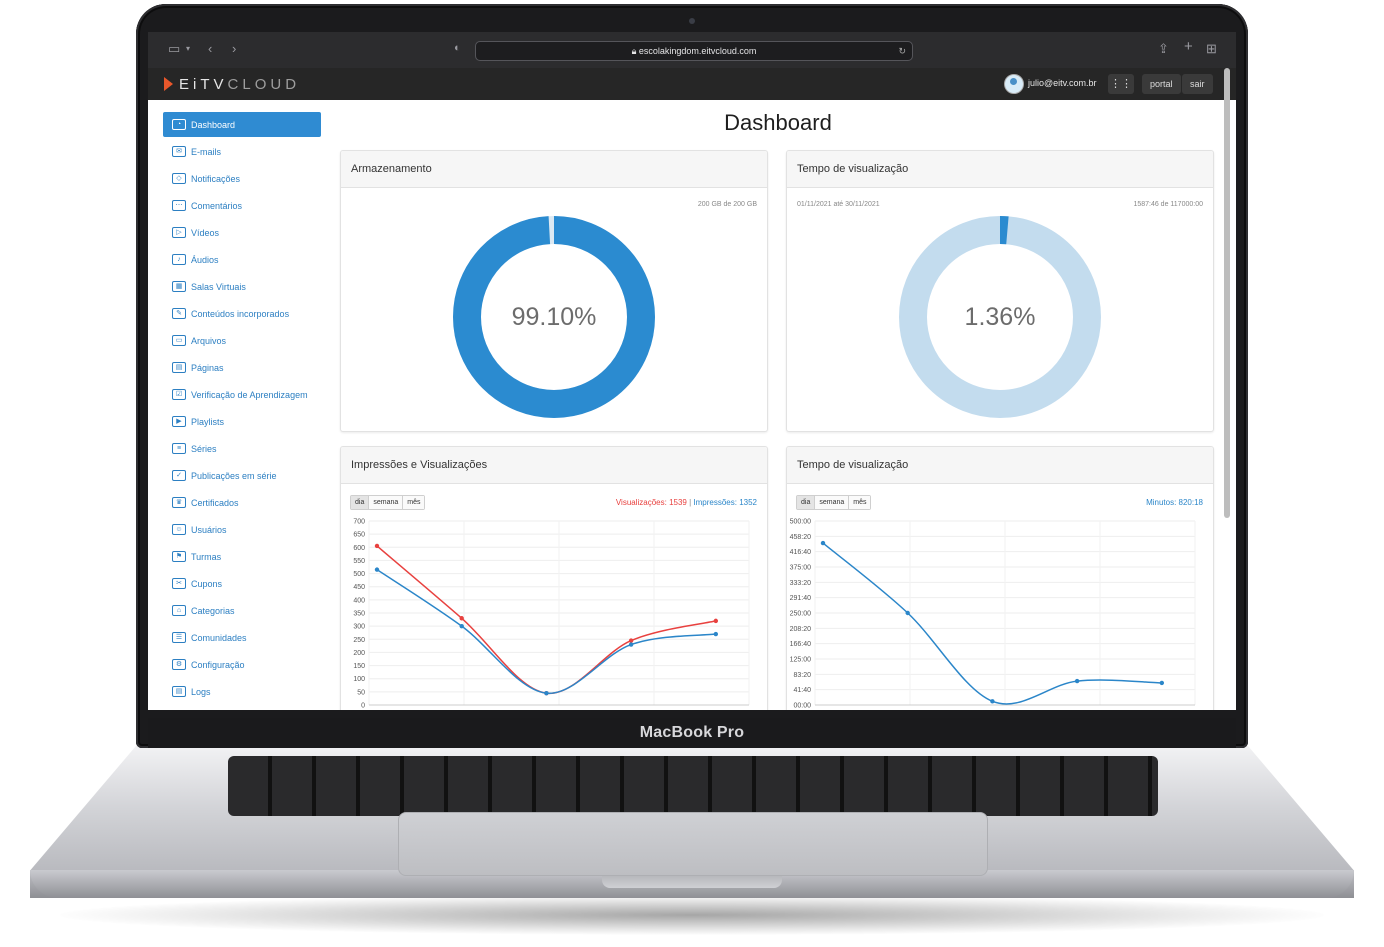 This screenshot has width=1384, height=947. Describe the element at coordinates (1197, 84) in the screenshot. I see `logout-button: sair` at that location.